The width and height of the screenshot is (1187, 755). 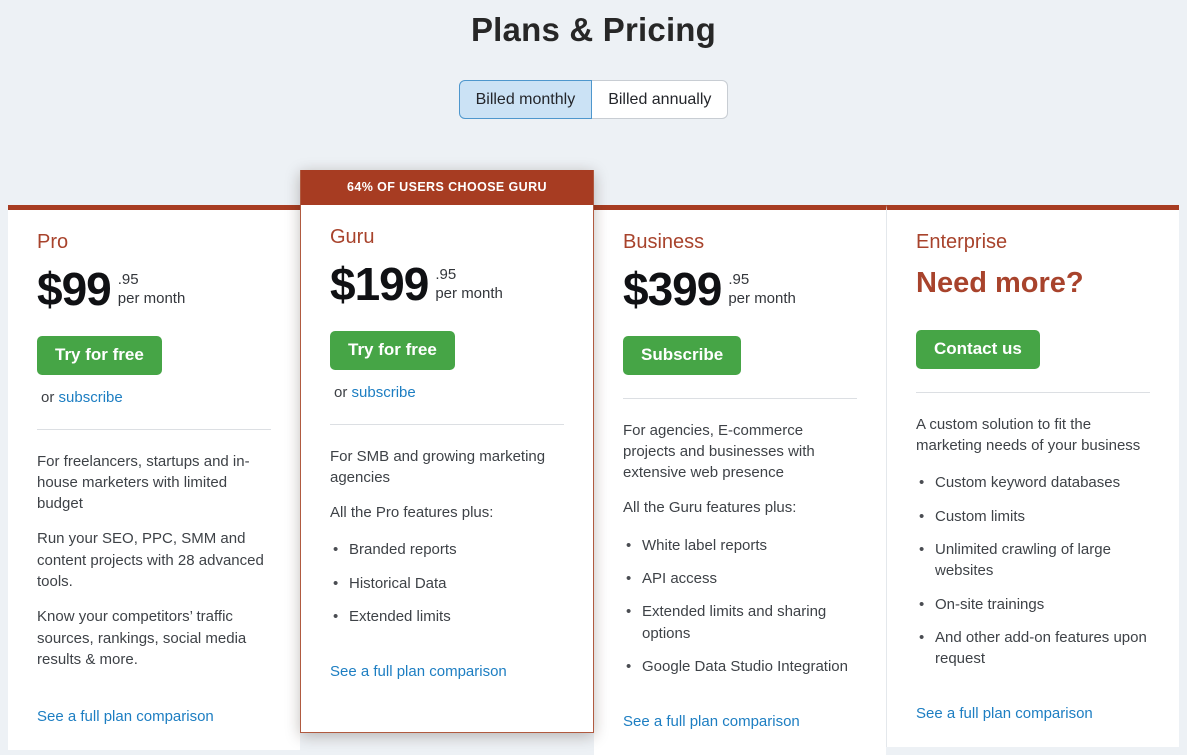 I want to click on feature-item: White label reports, so click(x=740, y=546).